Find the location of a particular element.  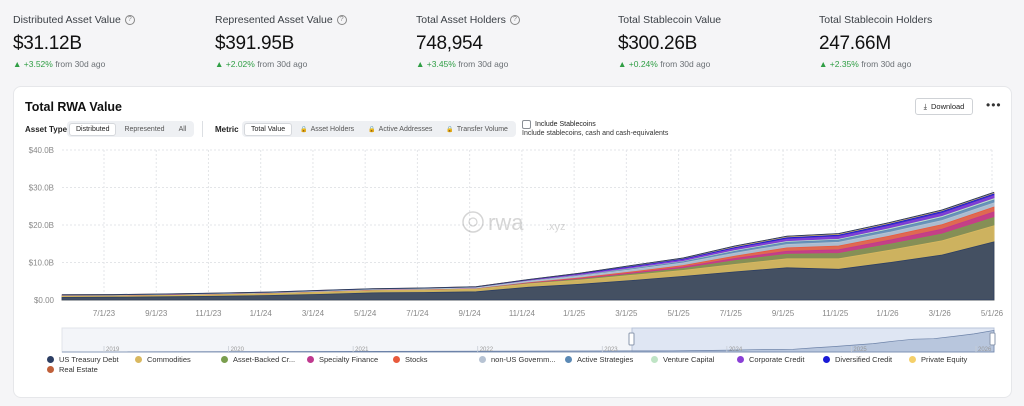

y-tick-label: $40.0B is located at coordinates (41, 150).